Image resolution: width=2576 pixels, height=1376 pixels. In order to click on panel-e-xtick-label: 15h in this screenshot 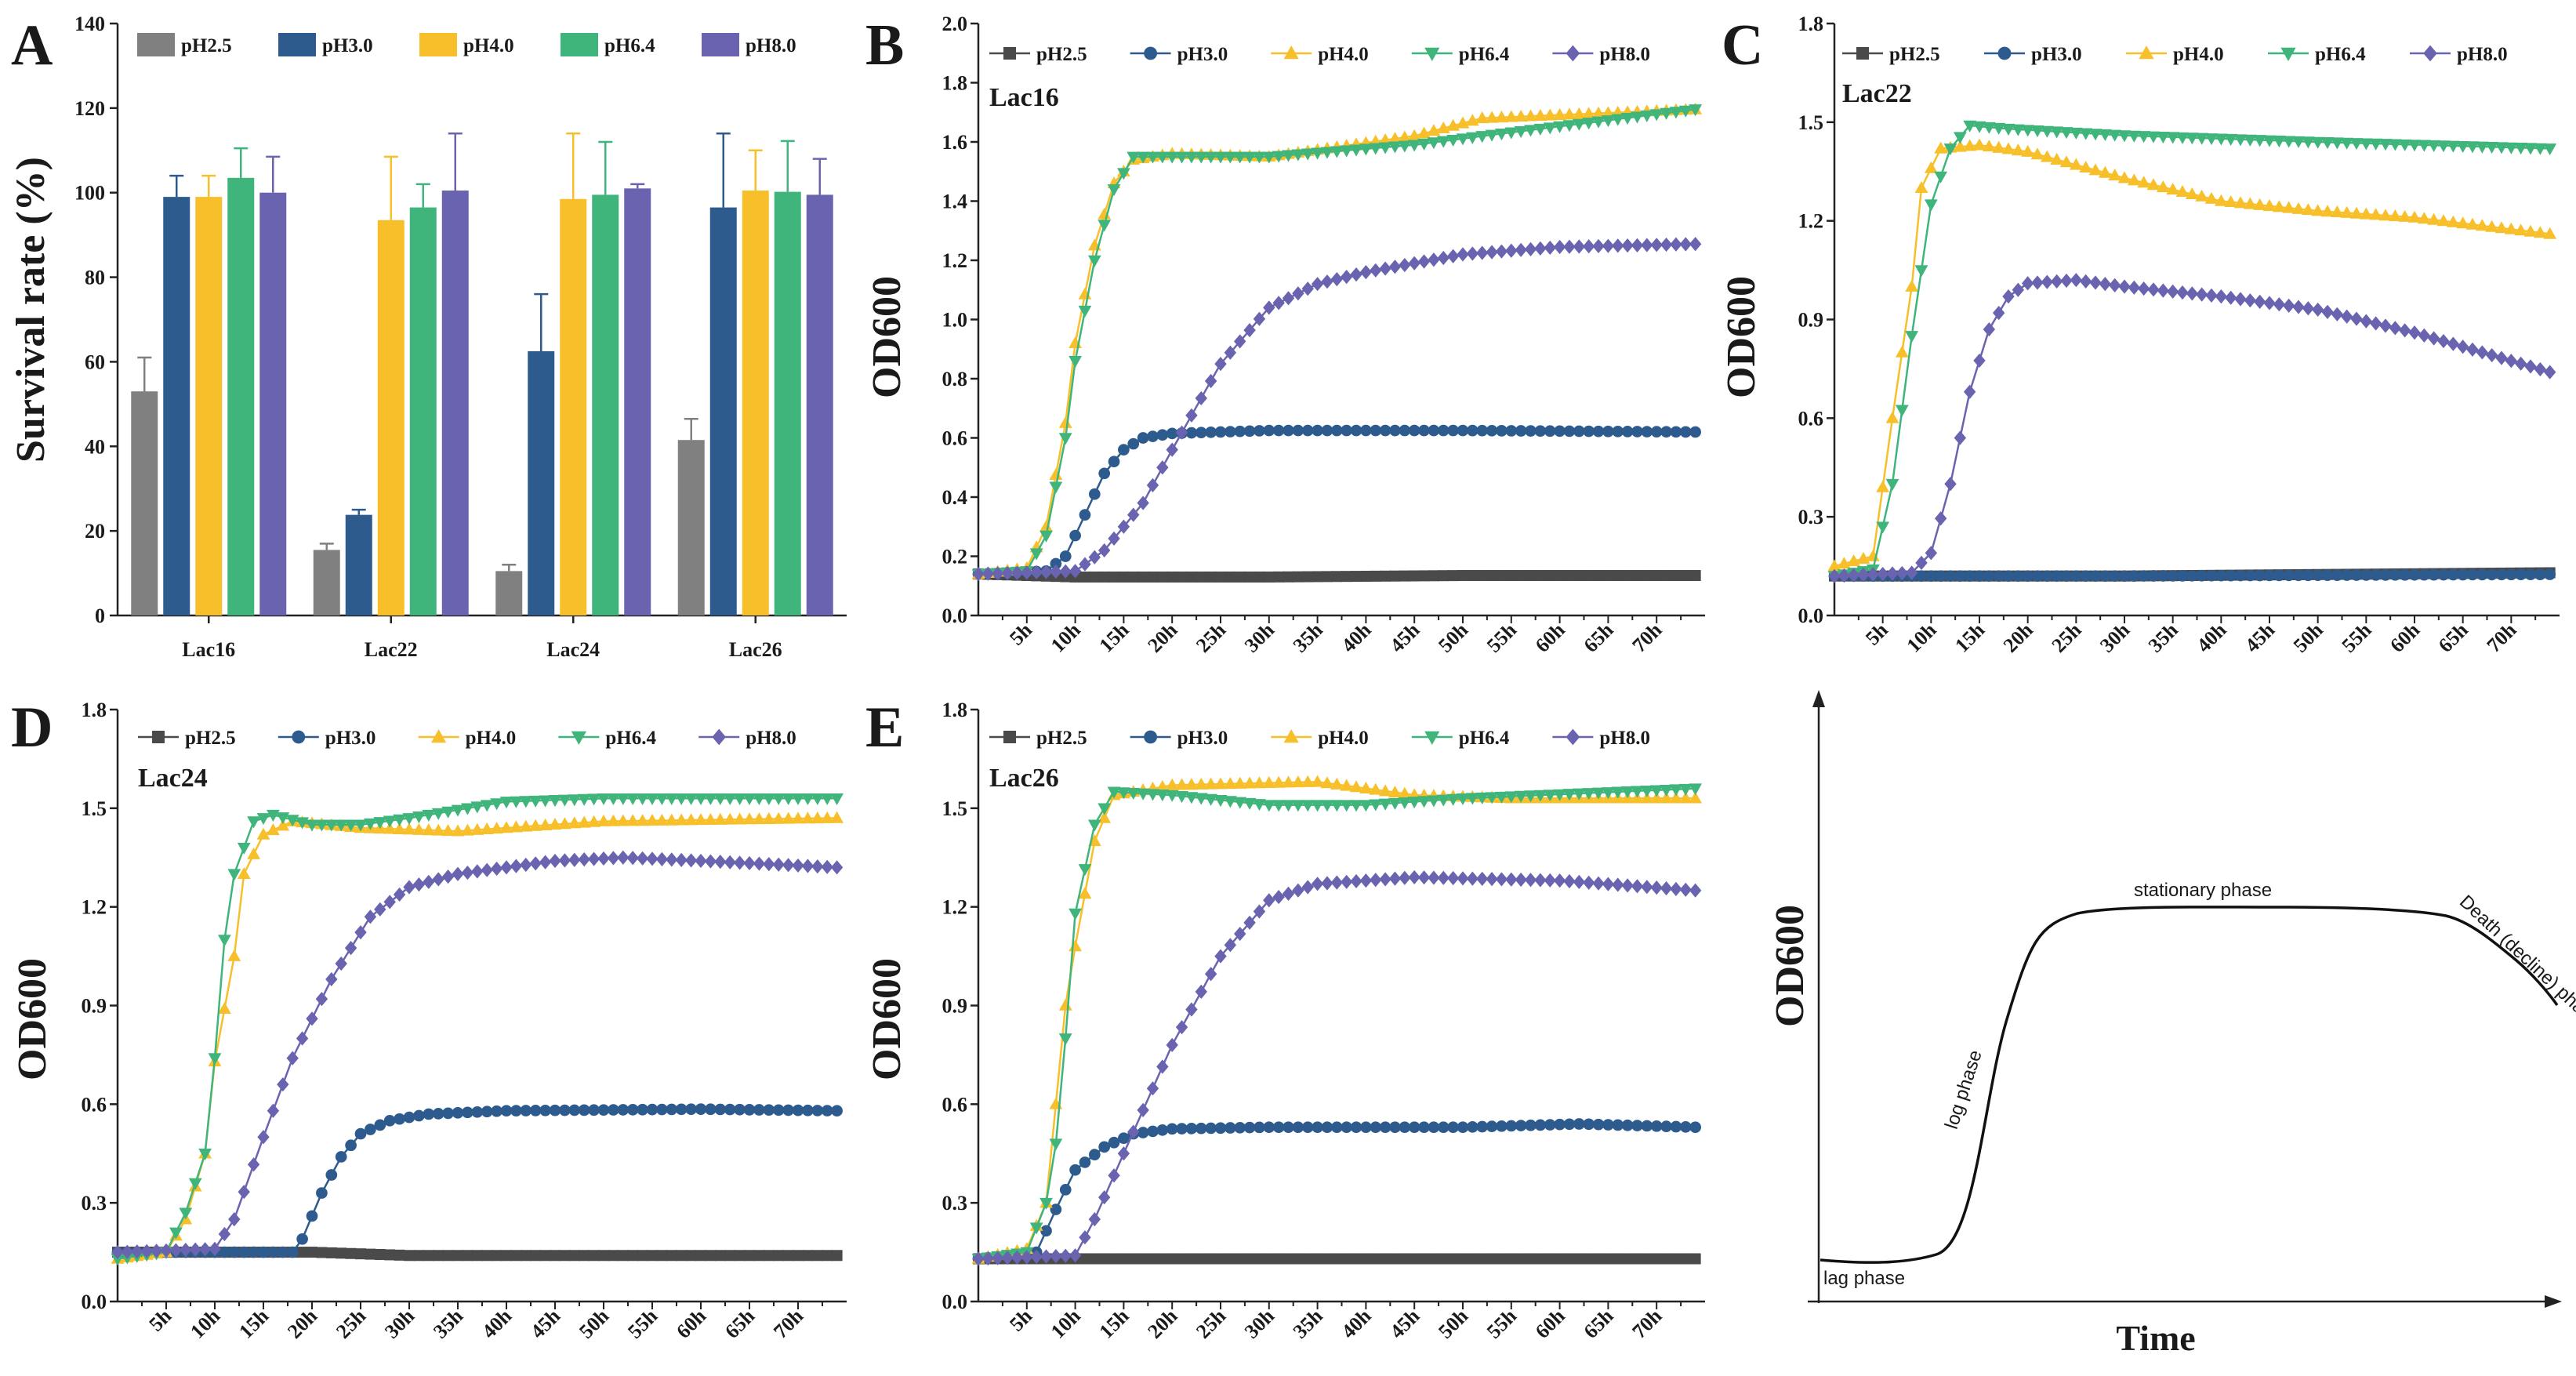, I will do `click(1114, 1323)`.